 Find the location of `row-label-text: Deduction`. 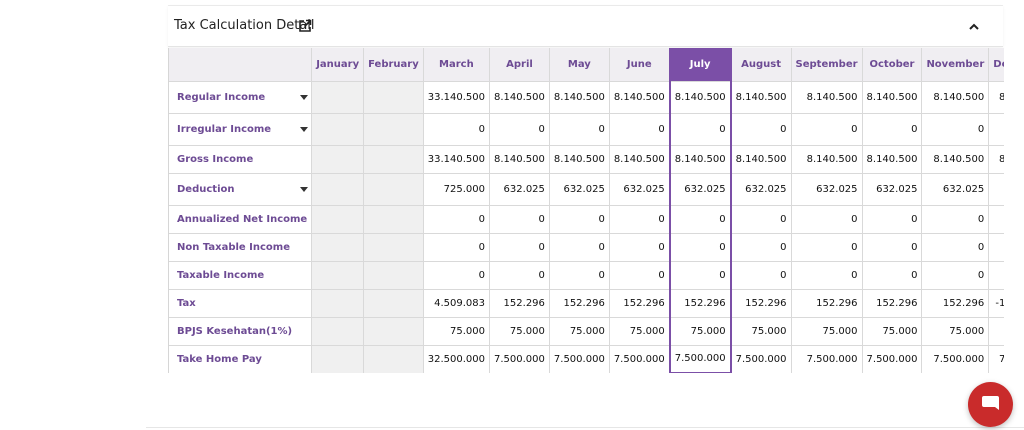

row-label-text: Deduction is located at coordinates (206, 189).